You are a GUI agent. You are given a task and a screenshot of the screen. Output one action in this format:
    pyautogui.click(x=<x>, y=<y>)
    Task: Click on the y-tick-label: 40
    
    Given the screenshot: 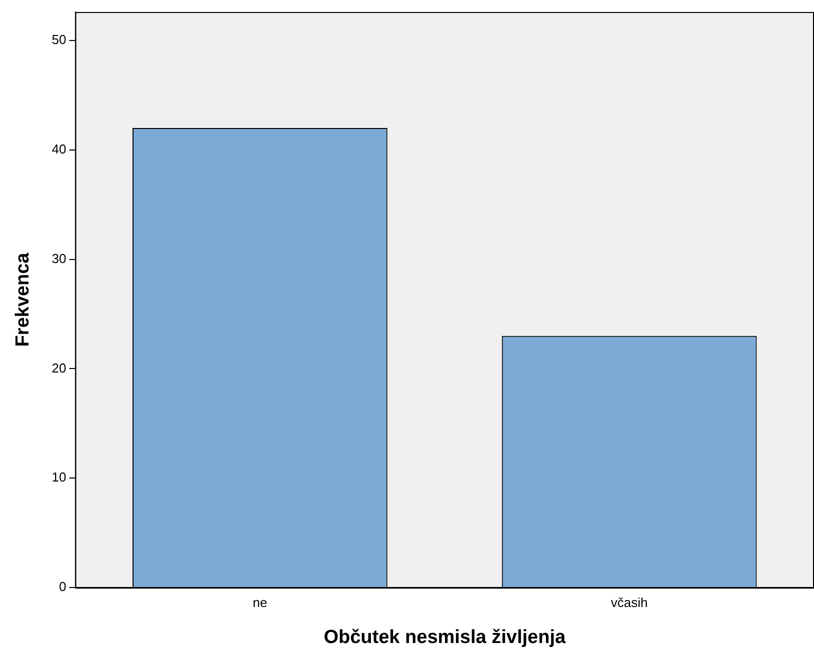 What is the action you would take?
    pyautogui.click(x=59, y=148)
    